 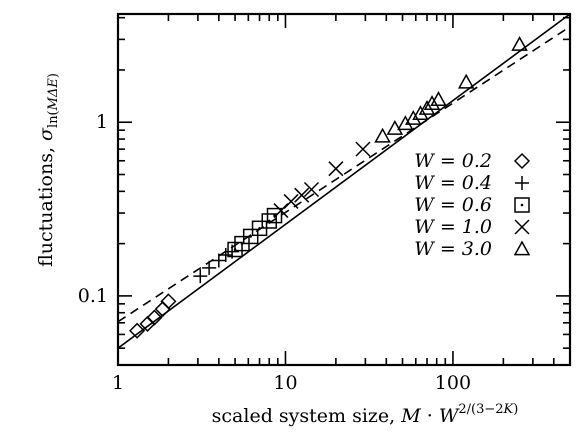 I want to click on legend-label: W = 0.4, so click(x=453, y=183).